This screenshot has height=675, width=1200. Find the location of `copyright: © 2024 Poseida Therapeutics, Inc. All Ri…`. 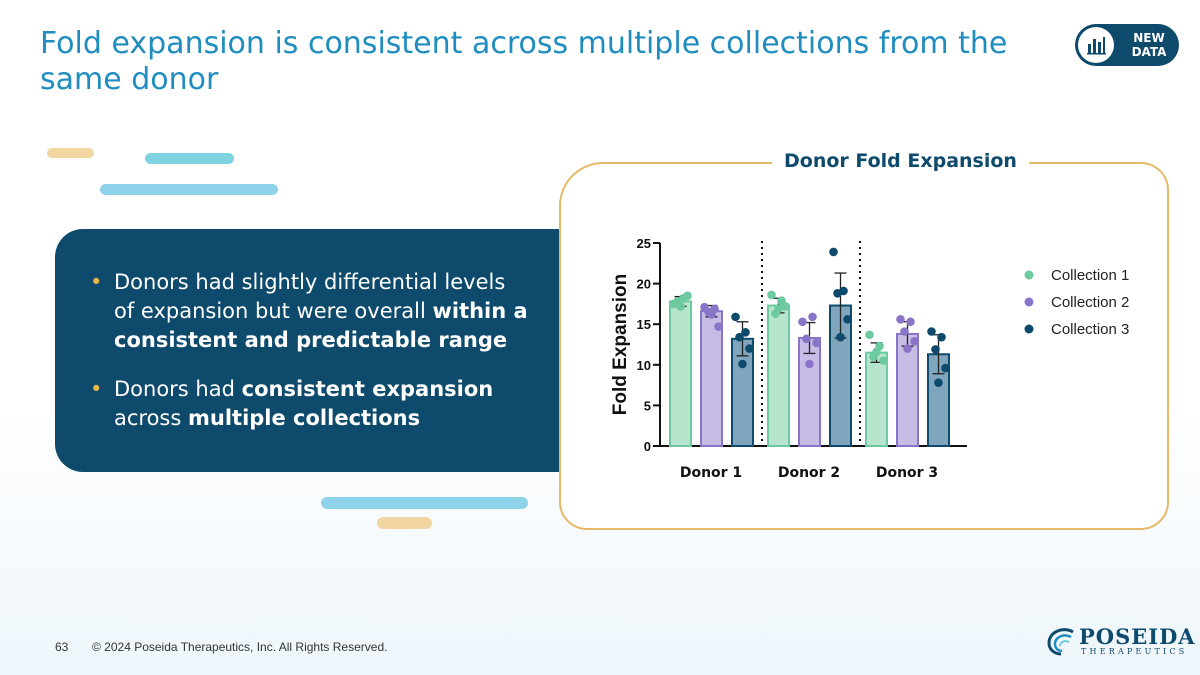

copyright: © 2024 Poseida Therapeutics, Inc. All Ri… is located at coordinates (240, 647).